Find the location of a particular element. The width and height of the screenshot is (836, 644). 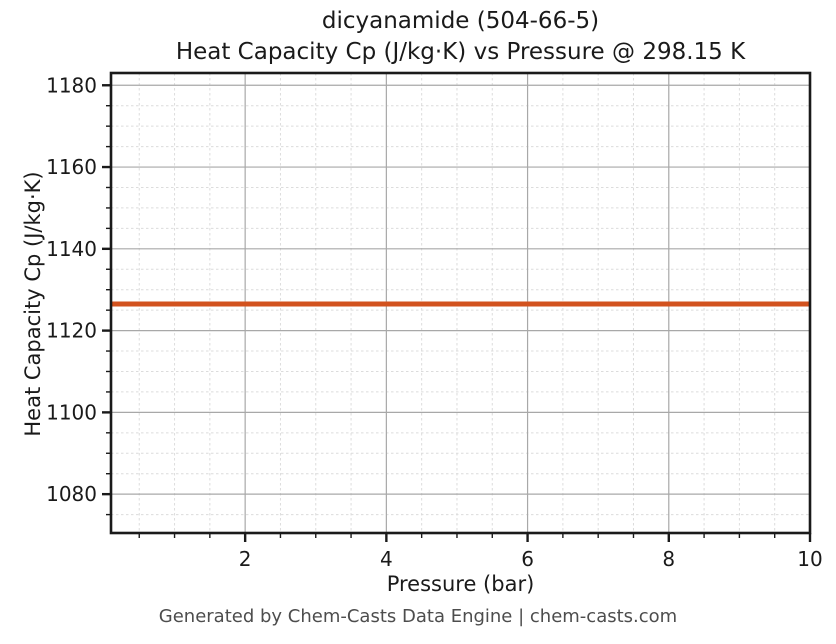

x-tick-label: 4 is located at coordinates (386, 559).